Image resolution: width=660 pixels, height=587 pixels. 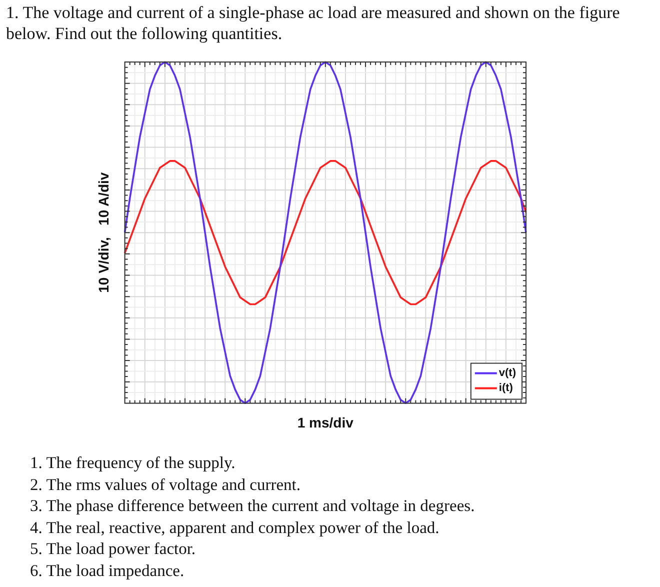 I want to click on legend-label: v(t), so click(x=507, y=373).